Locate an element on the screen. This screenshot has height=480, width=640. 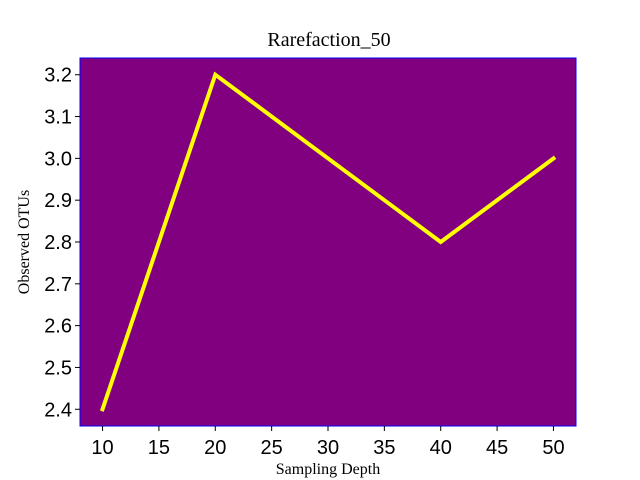
chart-title: Rarefaction_50 is located at coordinates (328, 40).